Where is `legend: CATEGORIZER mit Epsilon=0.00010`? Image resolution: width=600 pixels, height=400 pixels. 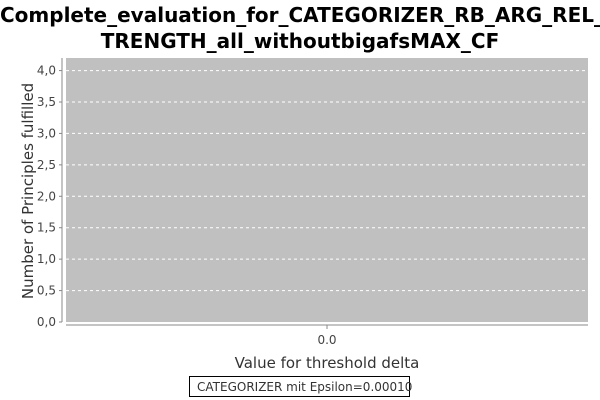 legend: CATEGORIZER mit Epsilon=0.00010 is located at coordinates (301, 386).